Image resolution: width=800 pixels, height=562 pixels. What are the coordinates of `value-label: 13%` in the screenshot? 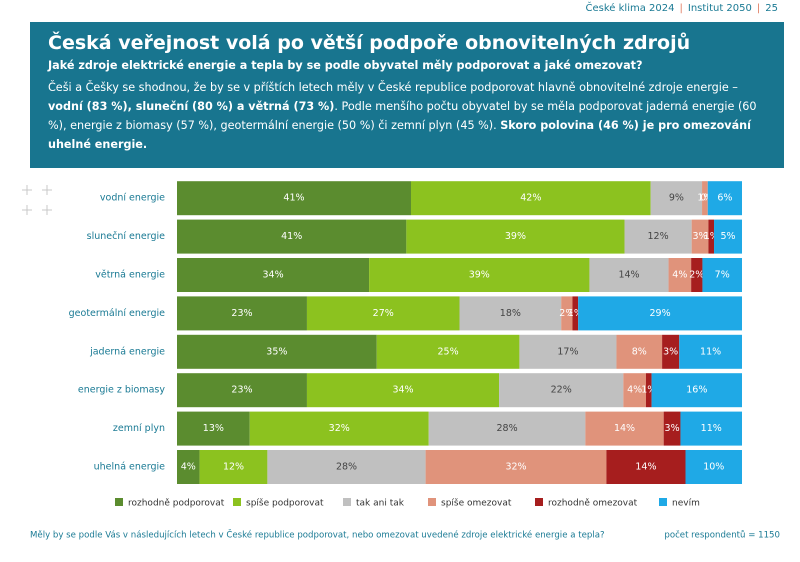 It's located at (213, 428).